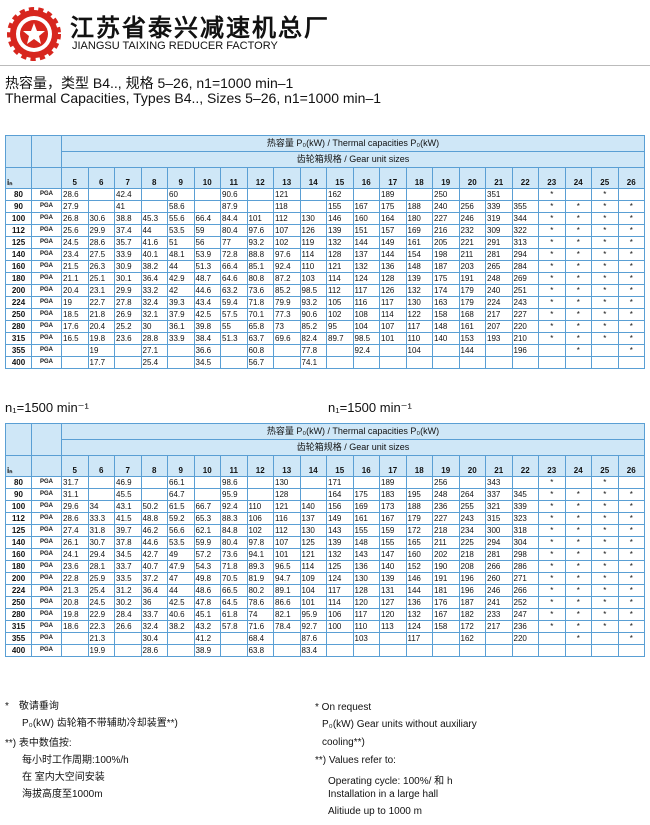 Image resolution: width=650 pixels, height=825 pixels. Describe the element at coordinates (260, 542) in the screenshot. I see `cell: 97.8` at that location.